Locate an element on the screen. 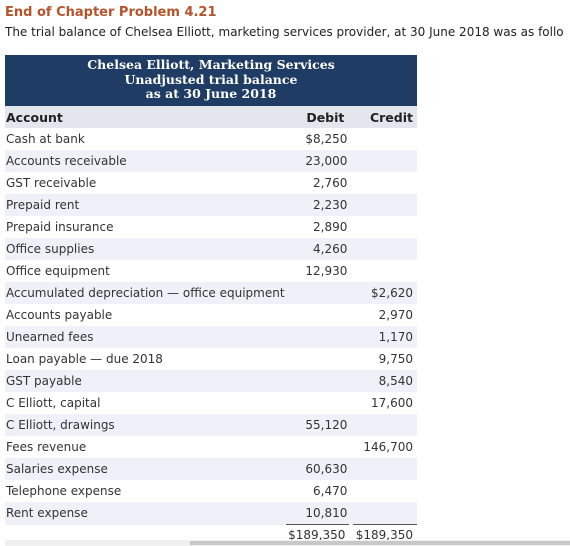 The width and height of the screenshot is (570, 546). debit-cell: 2,760 is located at coordinates (319, 183).